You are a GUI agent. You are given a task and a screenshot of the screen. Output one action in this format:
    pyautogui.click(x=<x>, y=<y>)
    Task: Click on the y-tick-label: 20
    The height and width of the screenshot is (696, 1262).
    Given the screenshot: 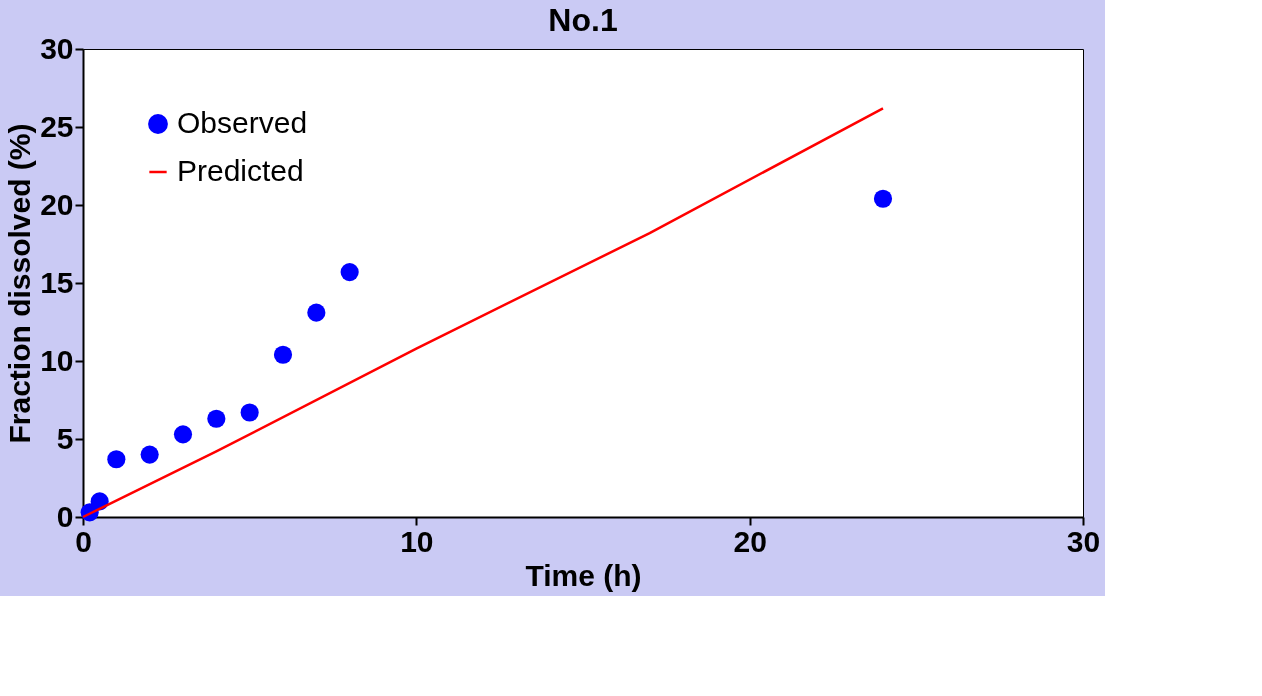 What is the action you would take?
    pyautogui.click(x=57, y=204)
    